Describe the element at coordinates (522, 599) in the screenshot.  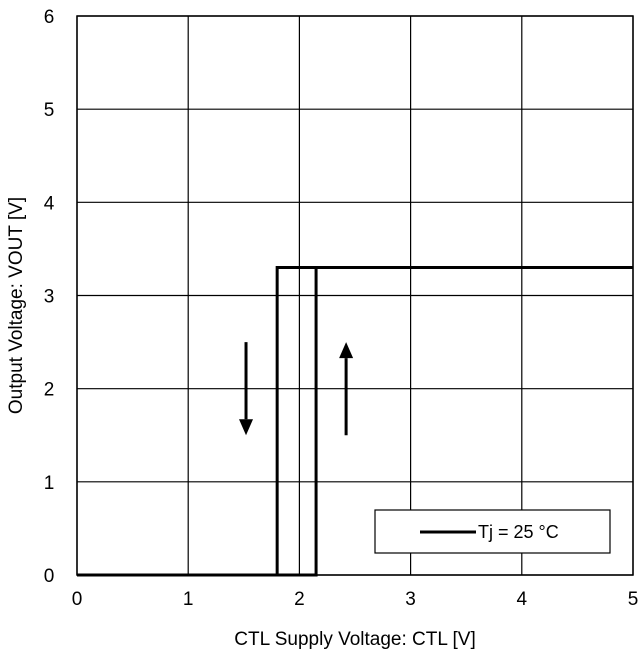
I see `x-tick-label: 4` at that location.